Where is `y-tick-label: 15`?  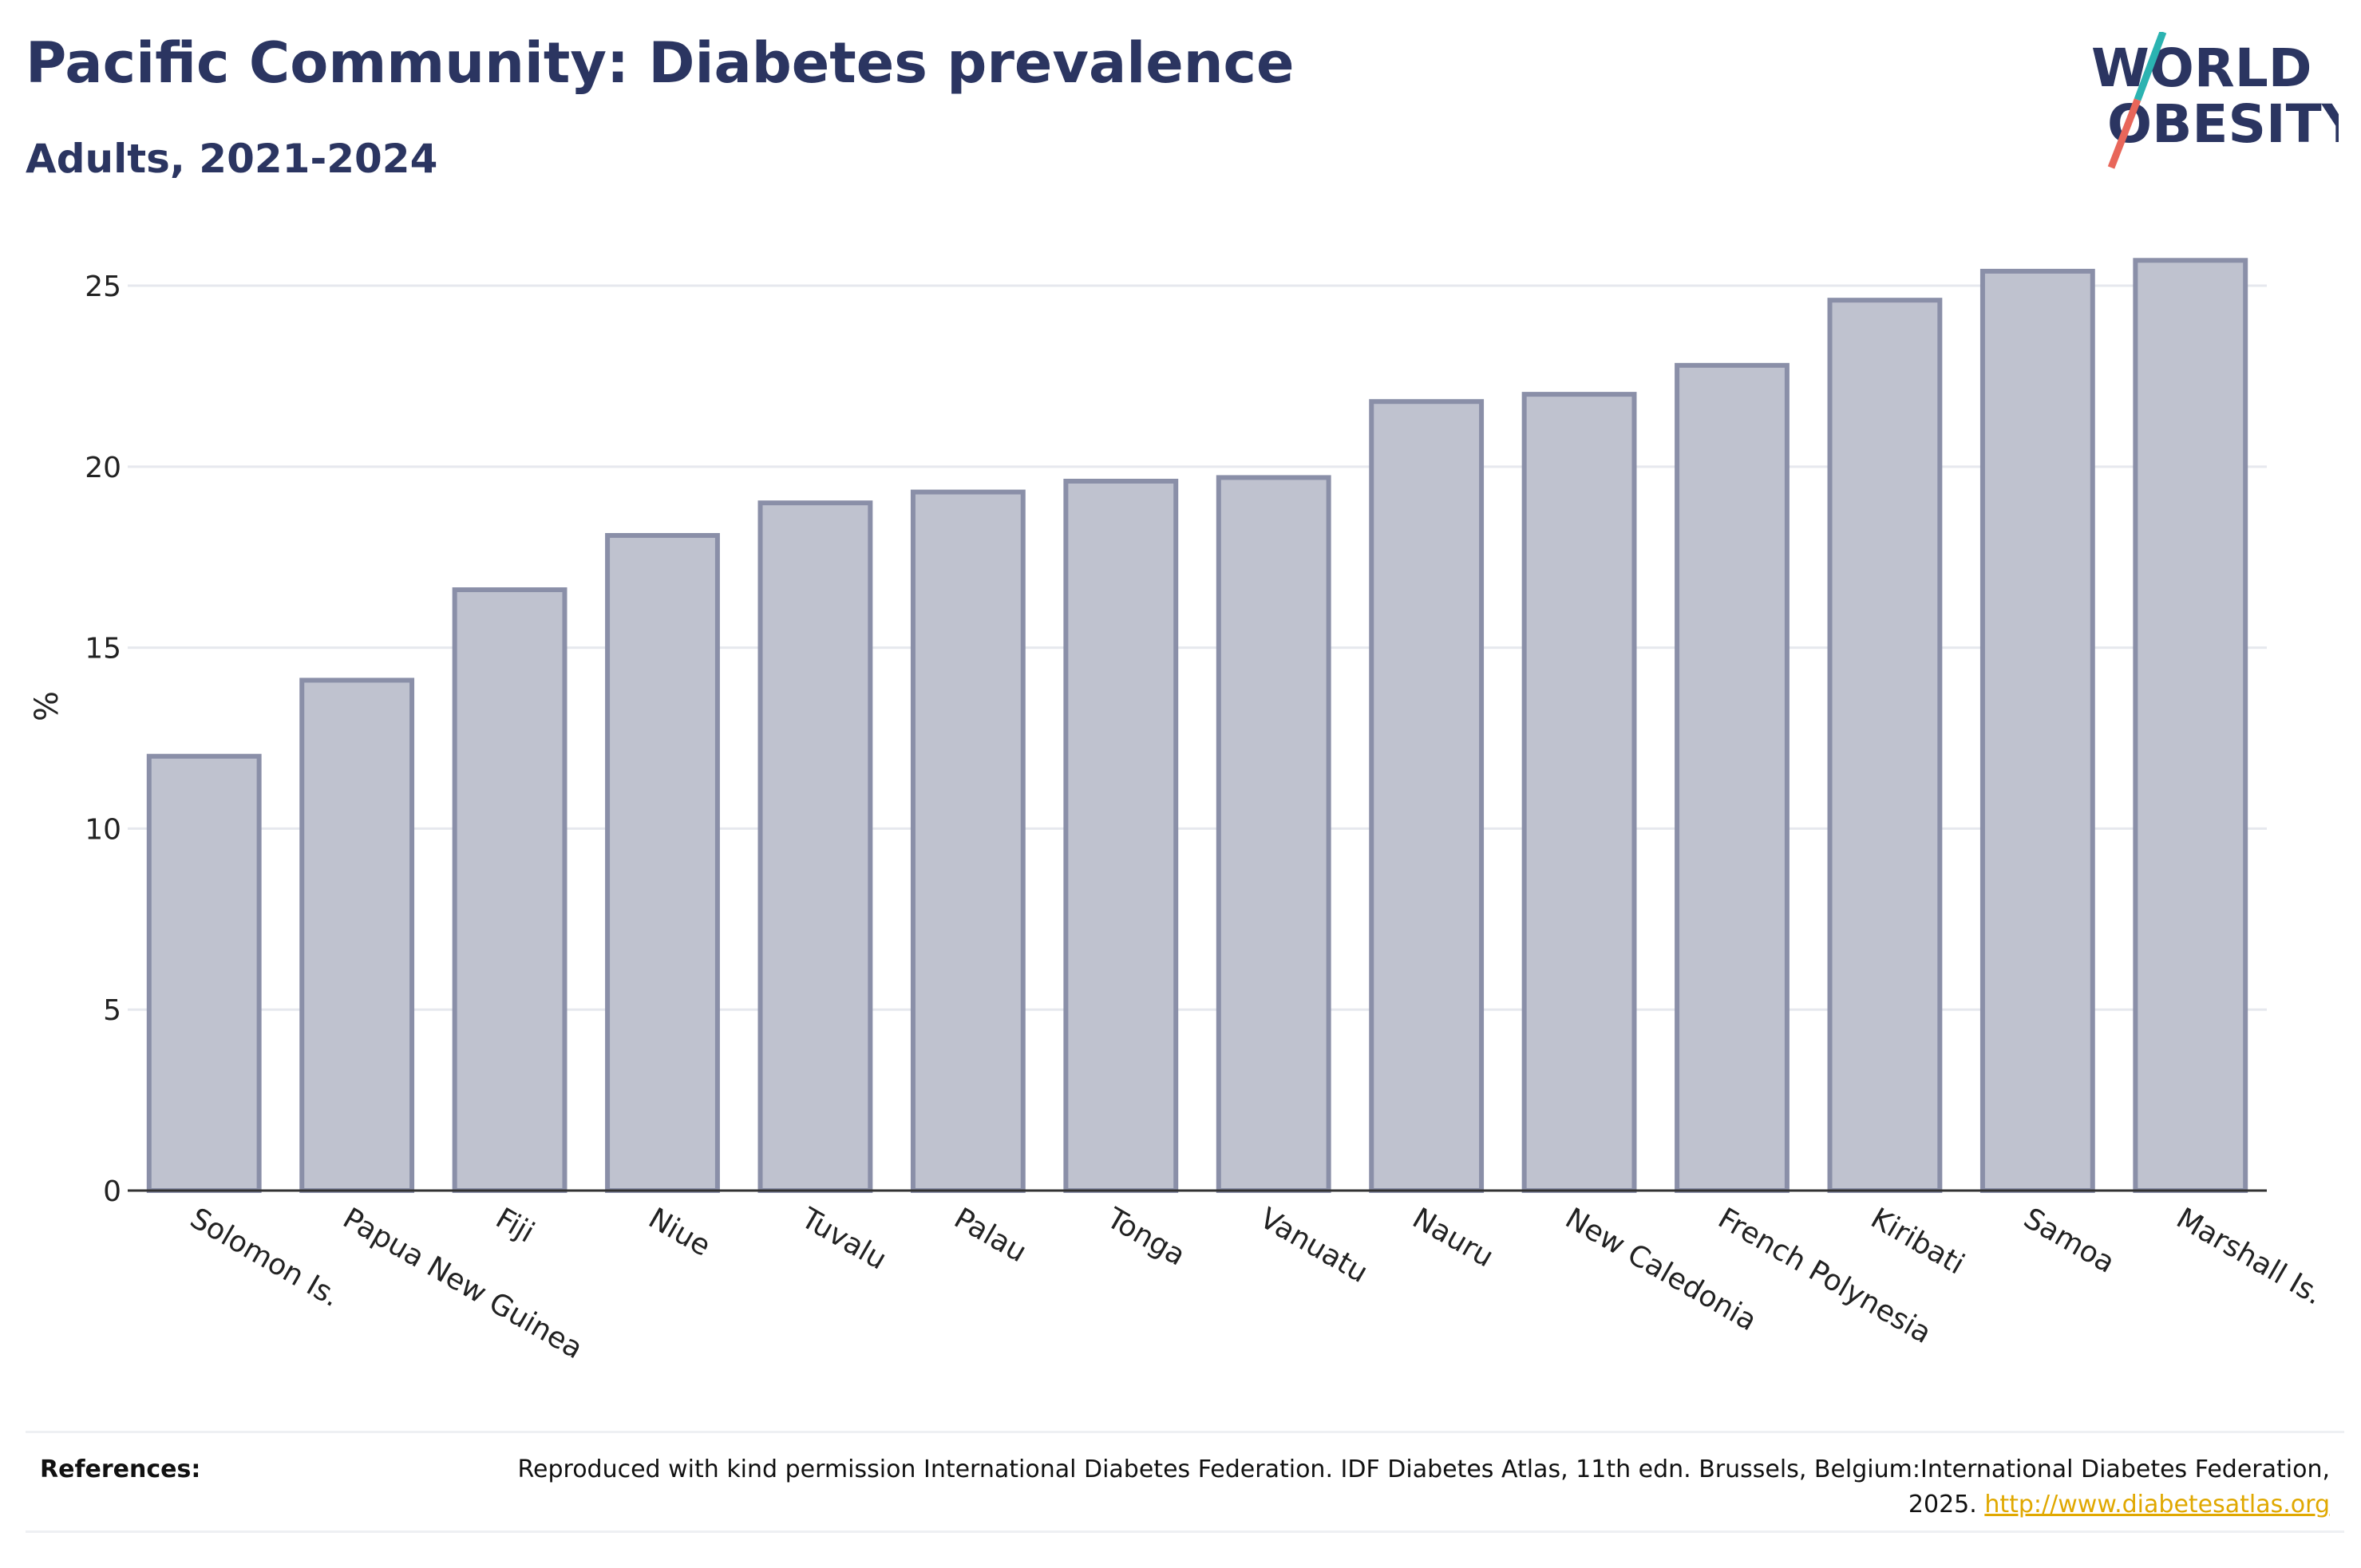
y-tick-label: 15 is located at coordinates (103, 649).